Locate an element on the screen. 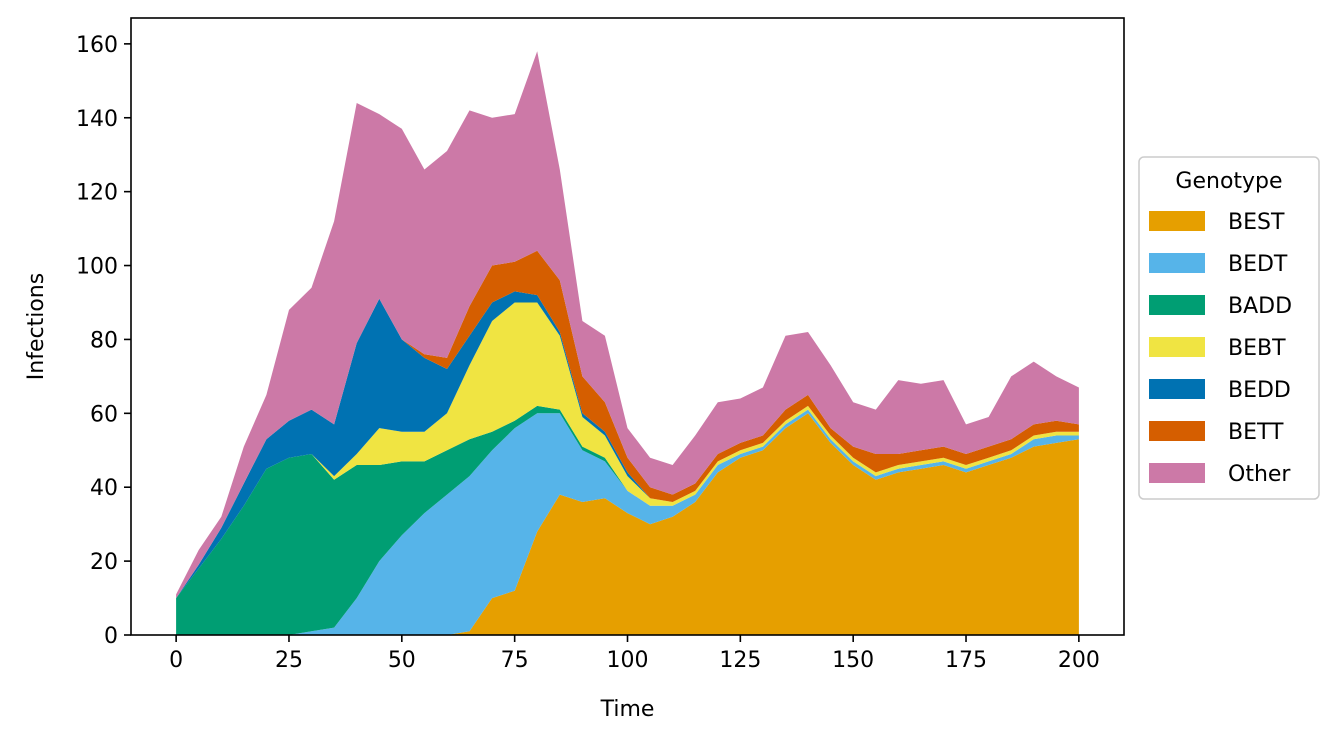 The image size is (1338, 742). y-axis: 0 20 40 60 80 100 120 140 160 is located at coordinates (103, 341).